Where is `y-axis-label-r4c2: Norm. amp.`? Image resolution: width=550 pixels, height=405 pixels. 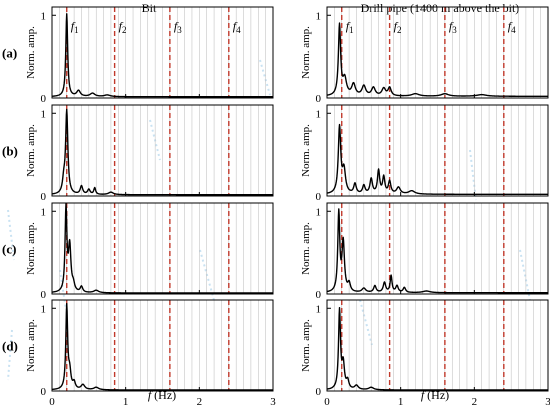 y-axis-label-r4c2: Norm. amp. is located at coordinates (306, 345).